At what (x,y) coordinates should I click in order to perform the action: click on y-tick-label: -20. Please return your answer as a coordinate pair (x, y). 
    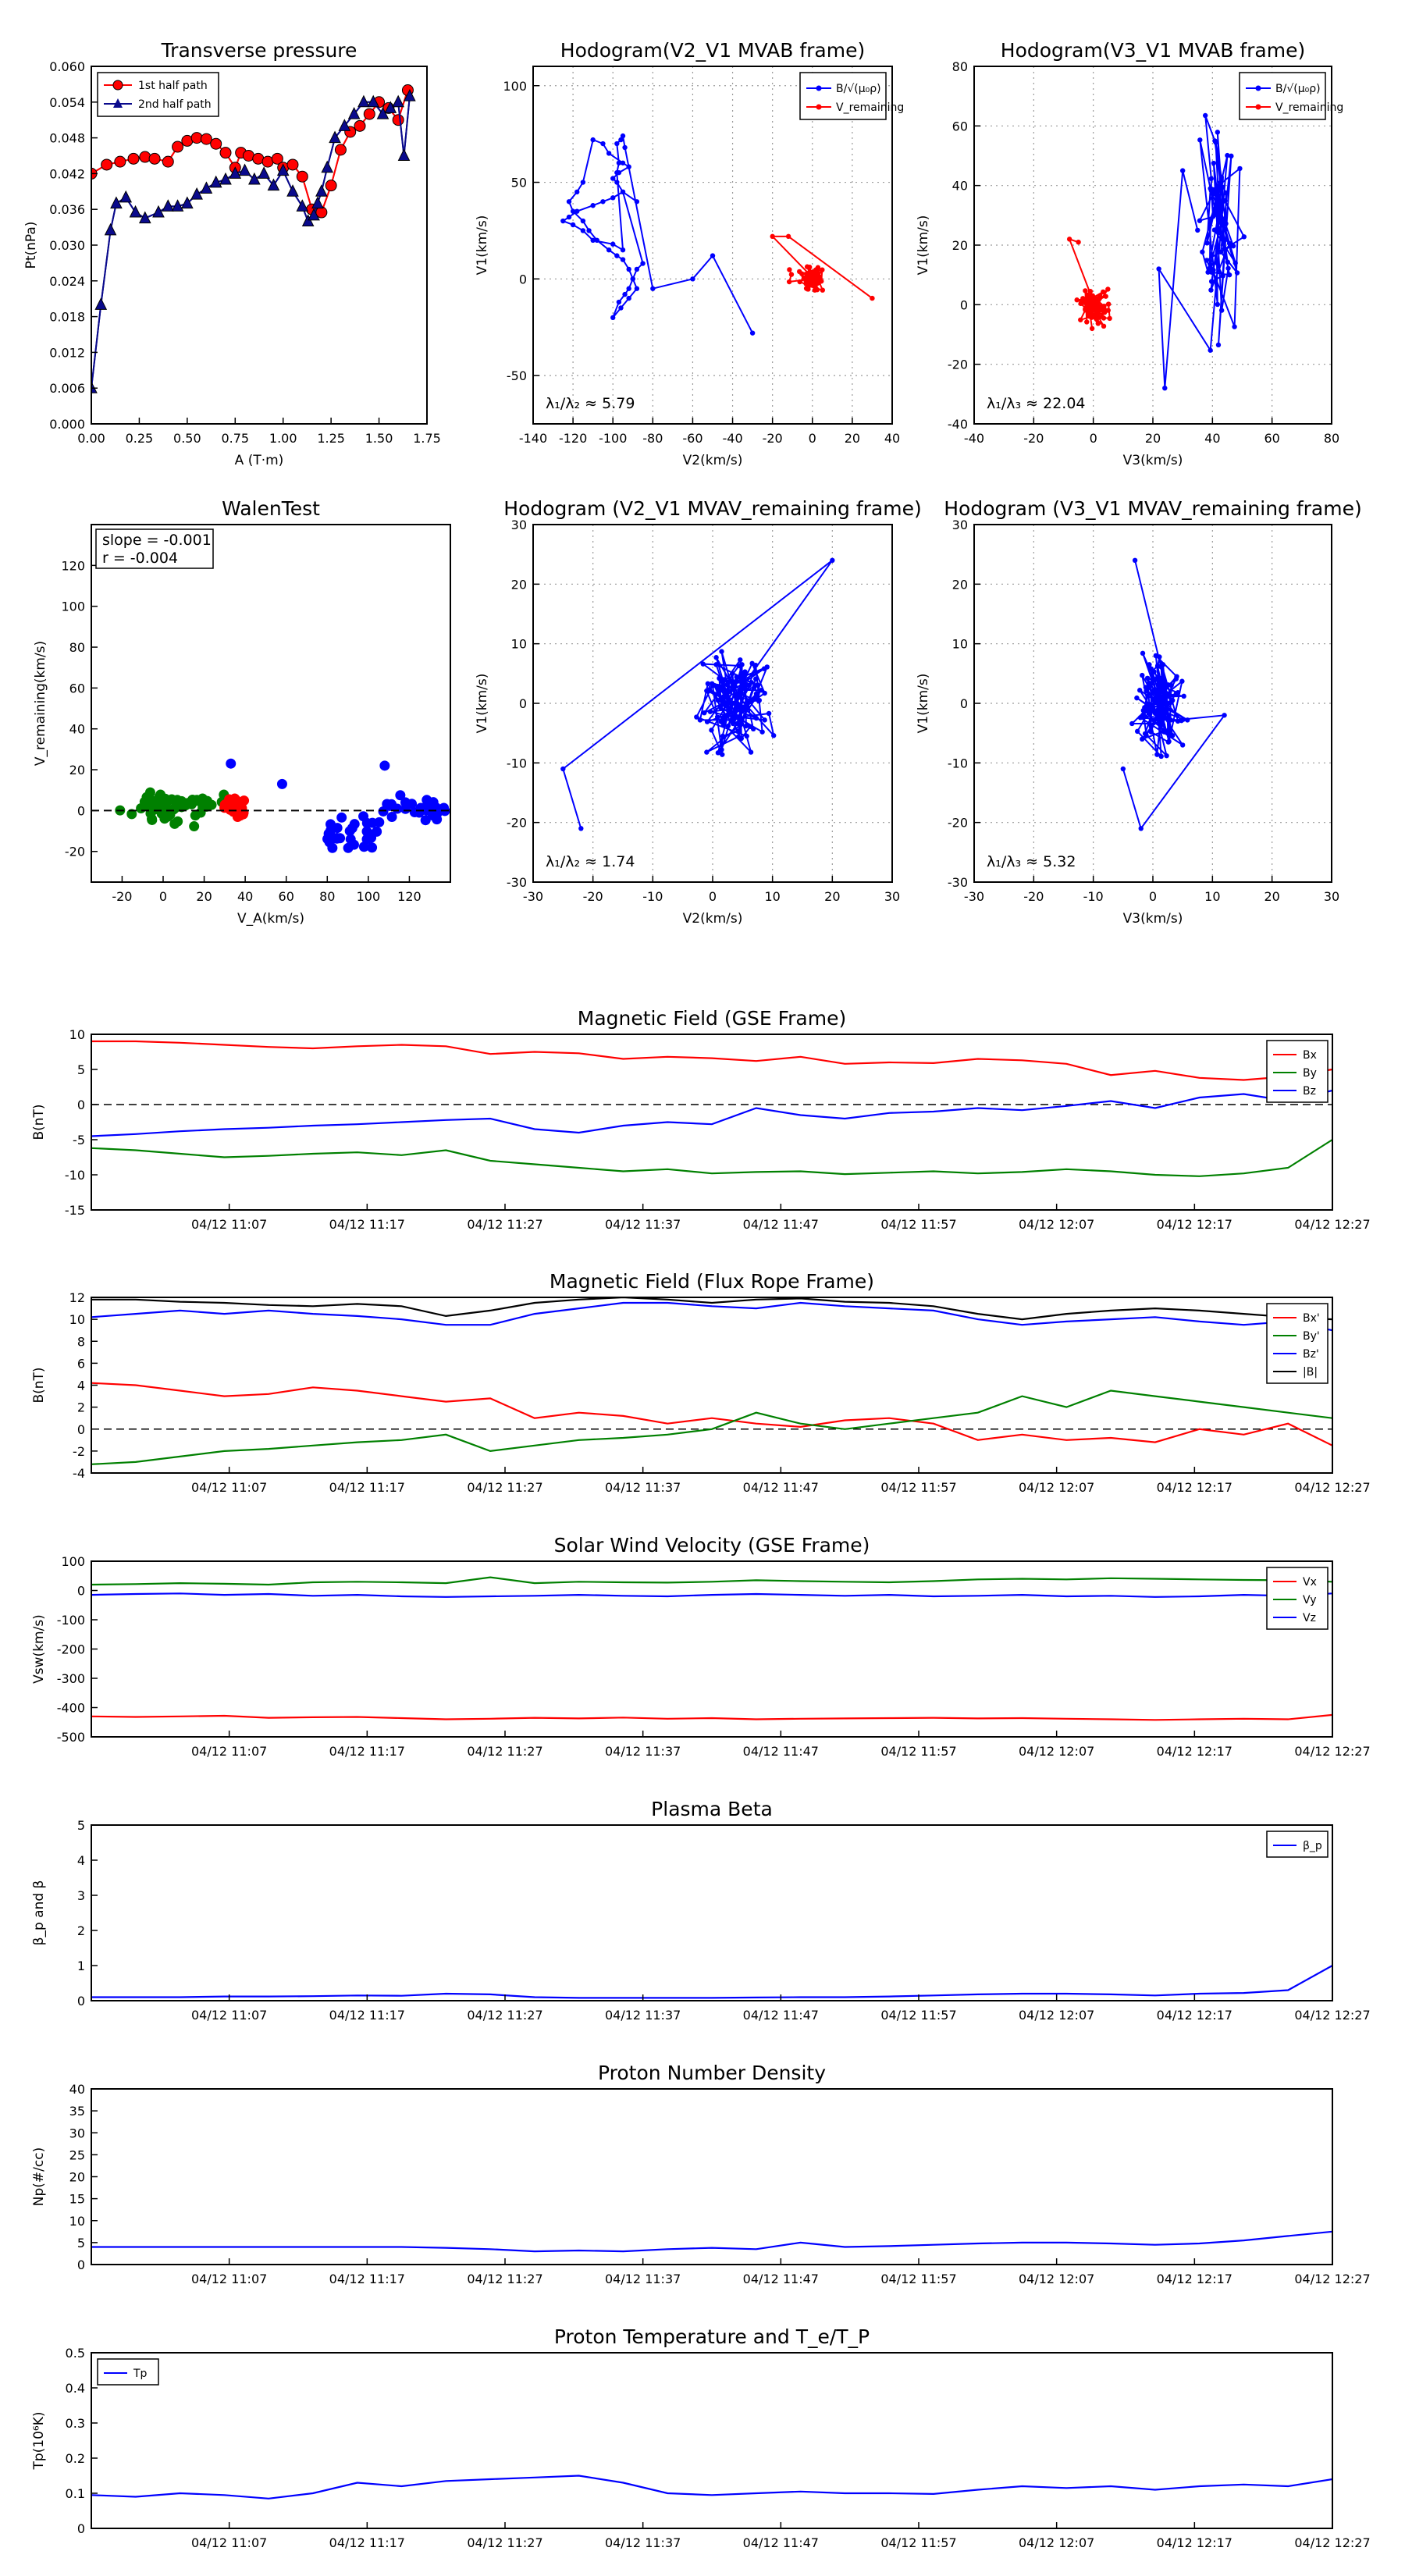
    Looking at the image, I should click on (958, 823).